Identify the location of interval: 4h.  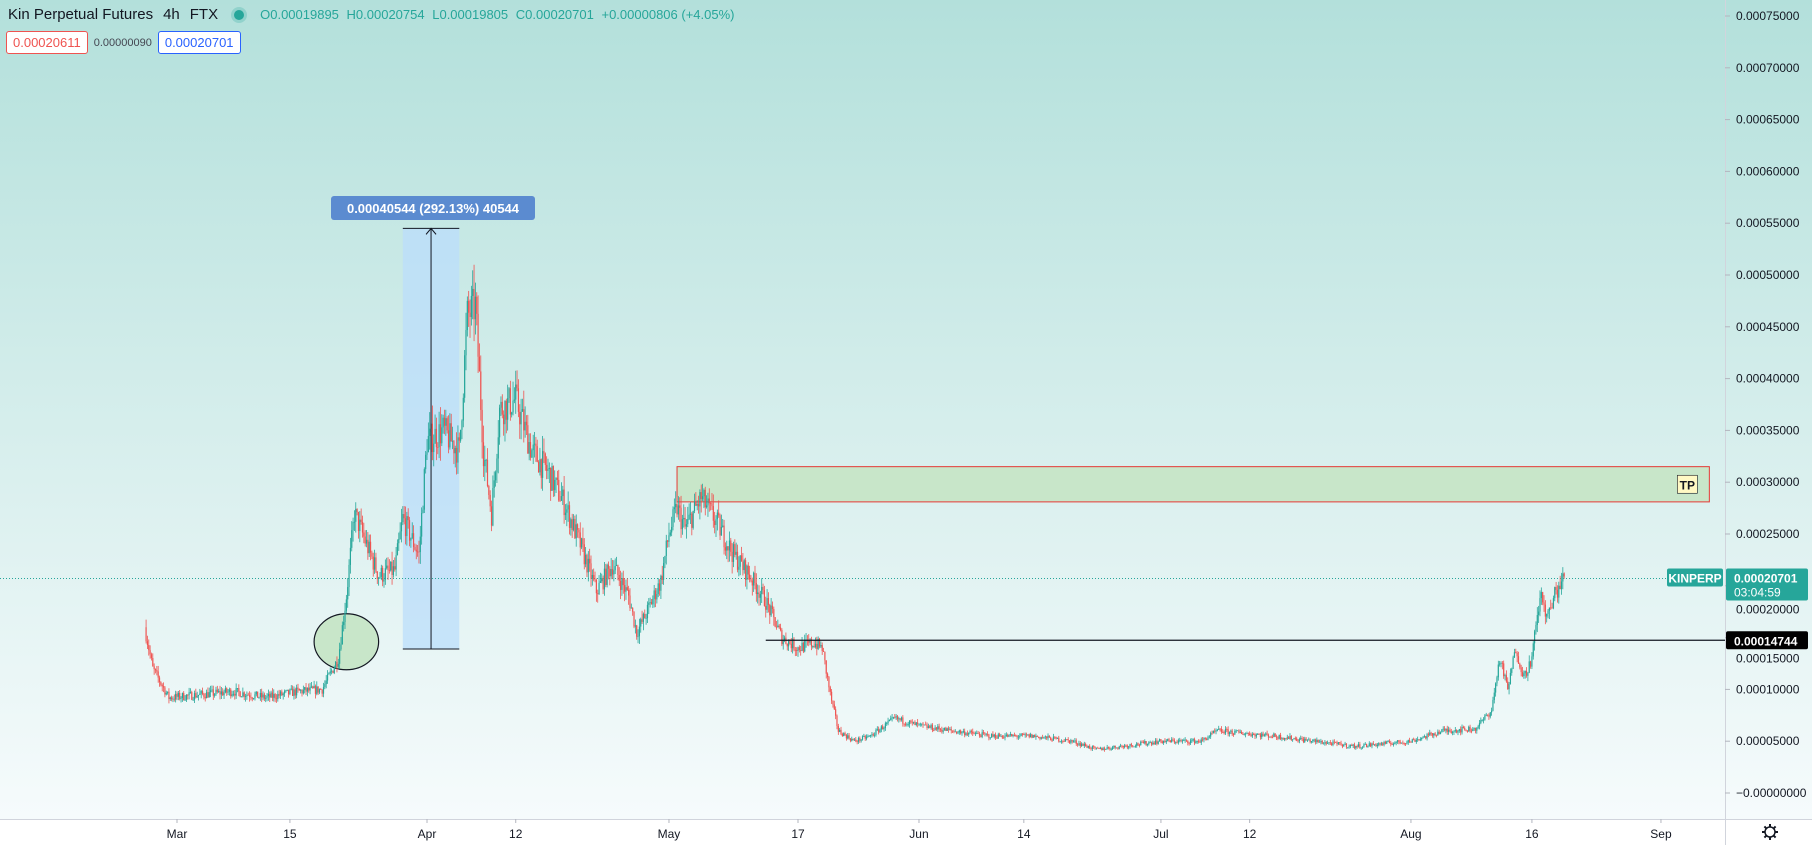
(171, 14).